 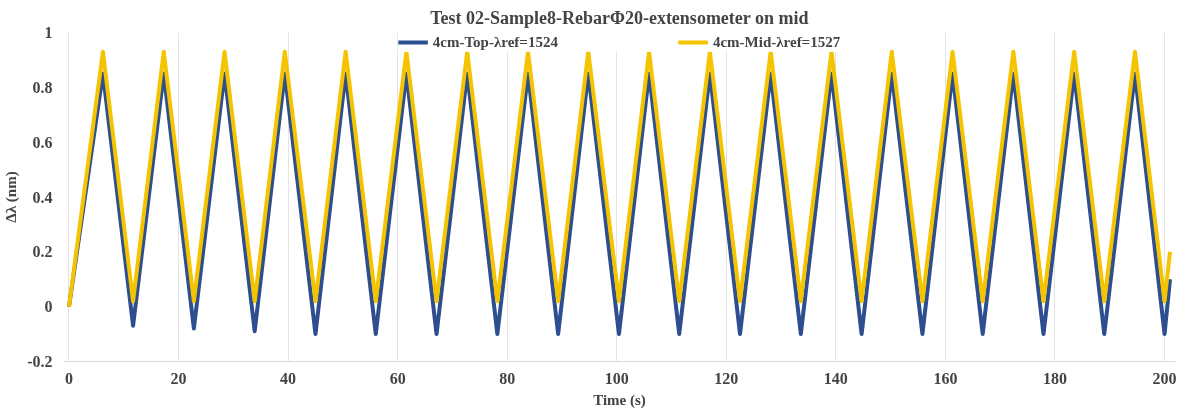 What do you see at coordinates (835, 378) in the screenshot?
I see `x-tick-label: 140` at bounding box center [835, 378].